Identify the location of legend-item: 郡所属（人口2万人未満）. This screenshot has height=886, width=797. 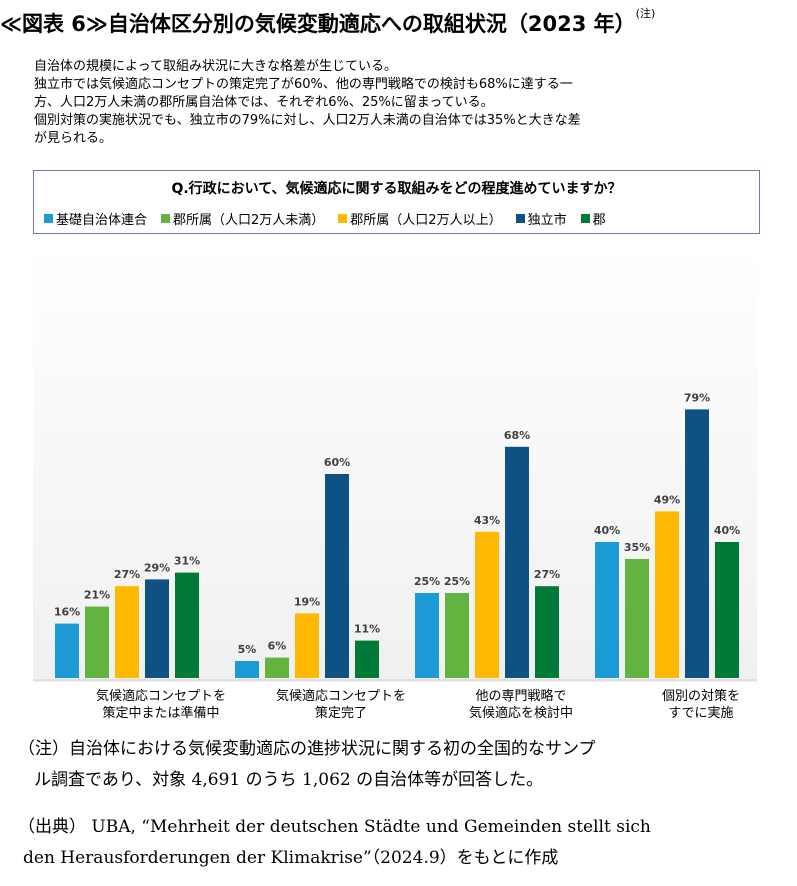
(242, 218).